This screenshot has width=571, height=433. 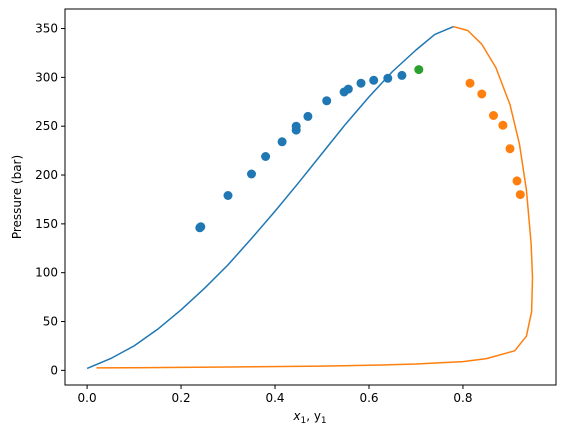 What do you see at coordinates (462, 398) in the screenshot?
I see `x-tick-label: 0.8` at bounding box center [462, 398].